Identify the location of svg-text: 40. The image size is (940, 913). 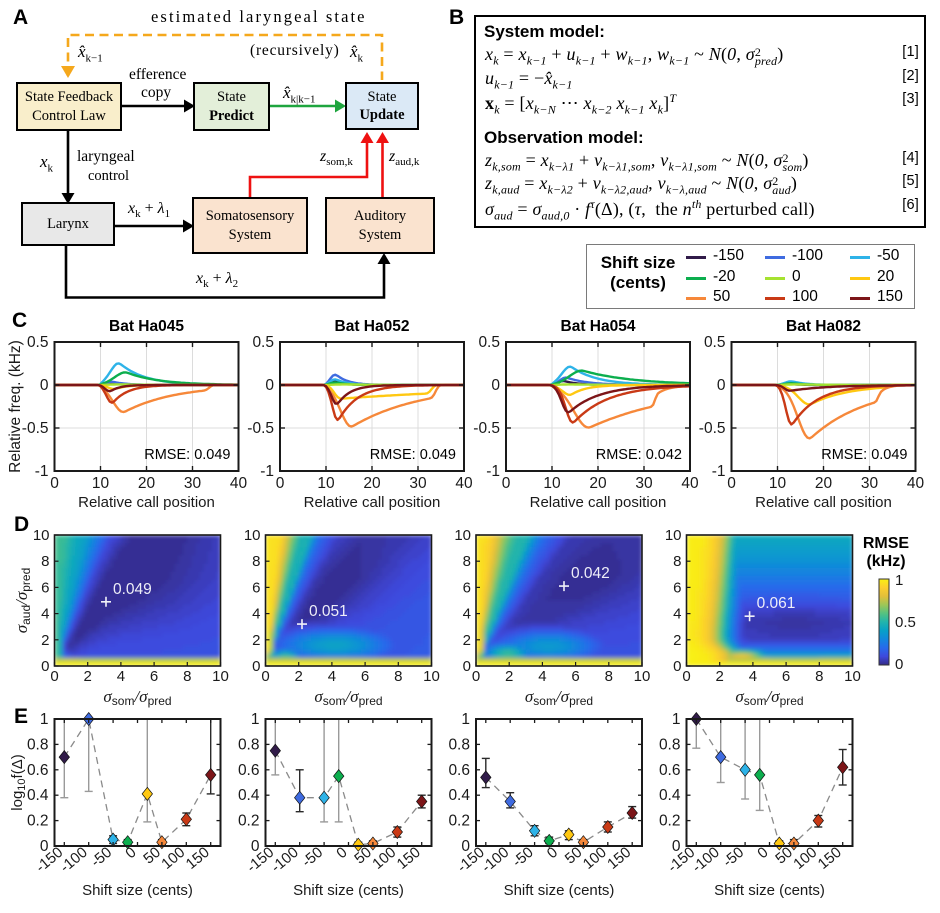
(916, 483).